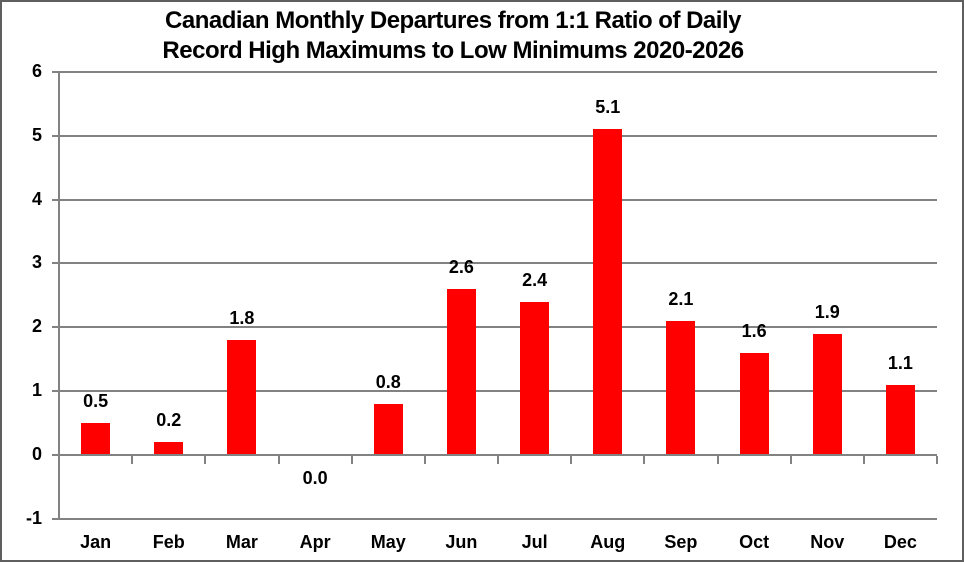 The image size is (964, 562). Describe the element at coordinates (494, 455) in the screenshot. I see `x-axis-line` at that location.